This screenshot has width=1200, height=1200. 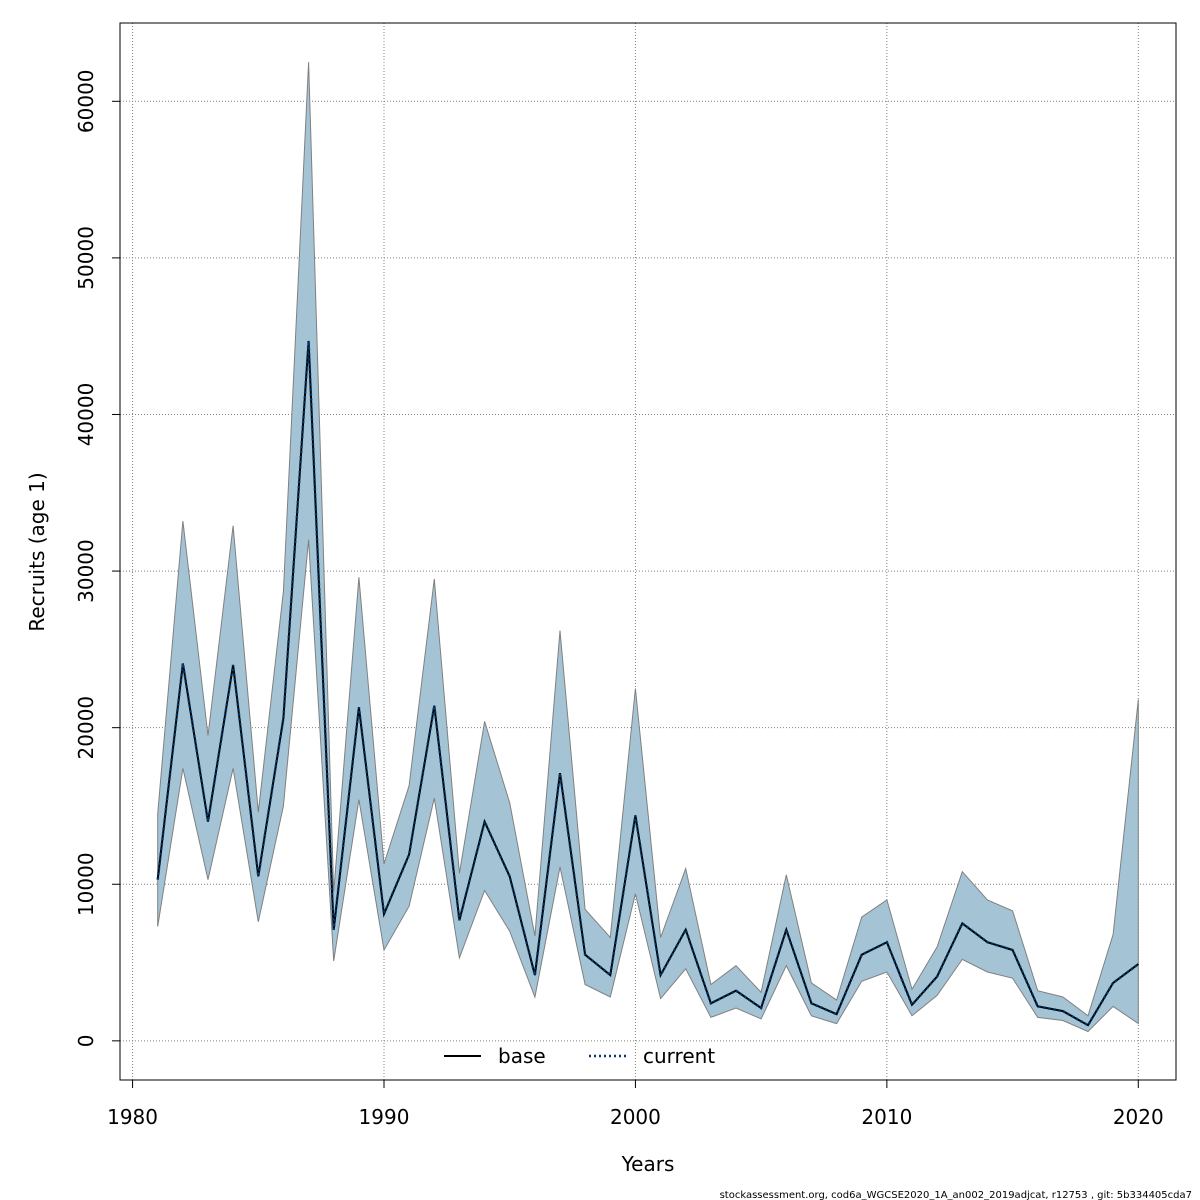 What do you see at coordinates (86, 571) in the screenshot?
I see `y-tick-label: 30000` at bounding box center [86, 571].